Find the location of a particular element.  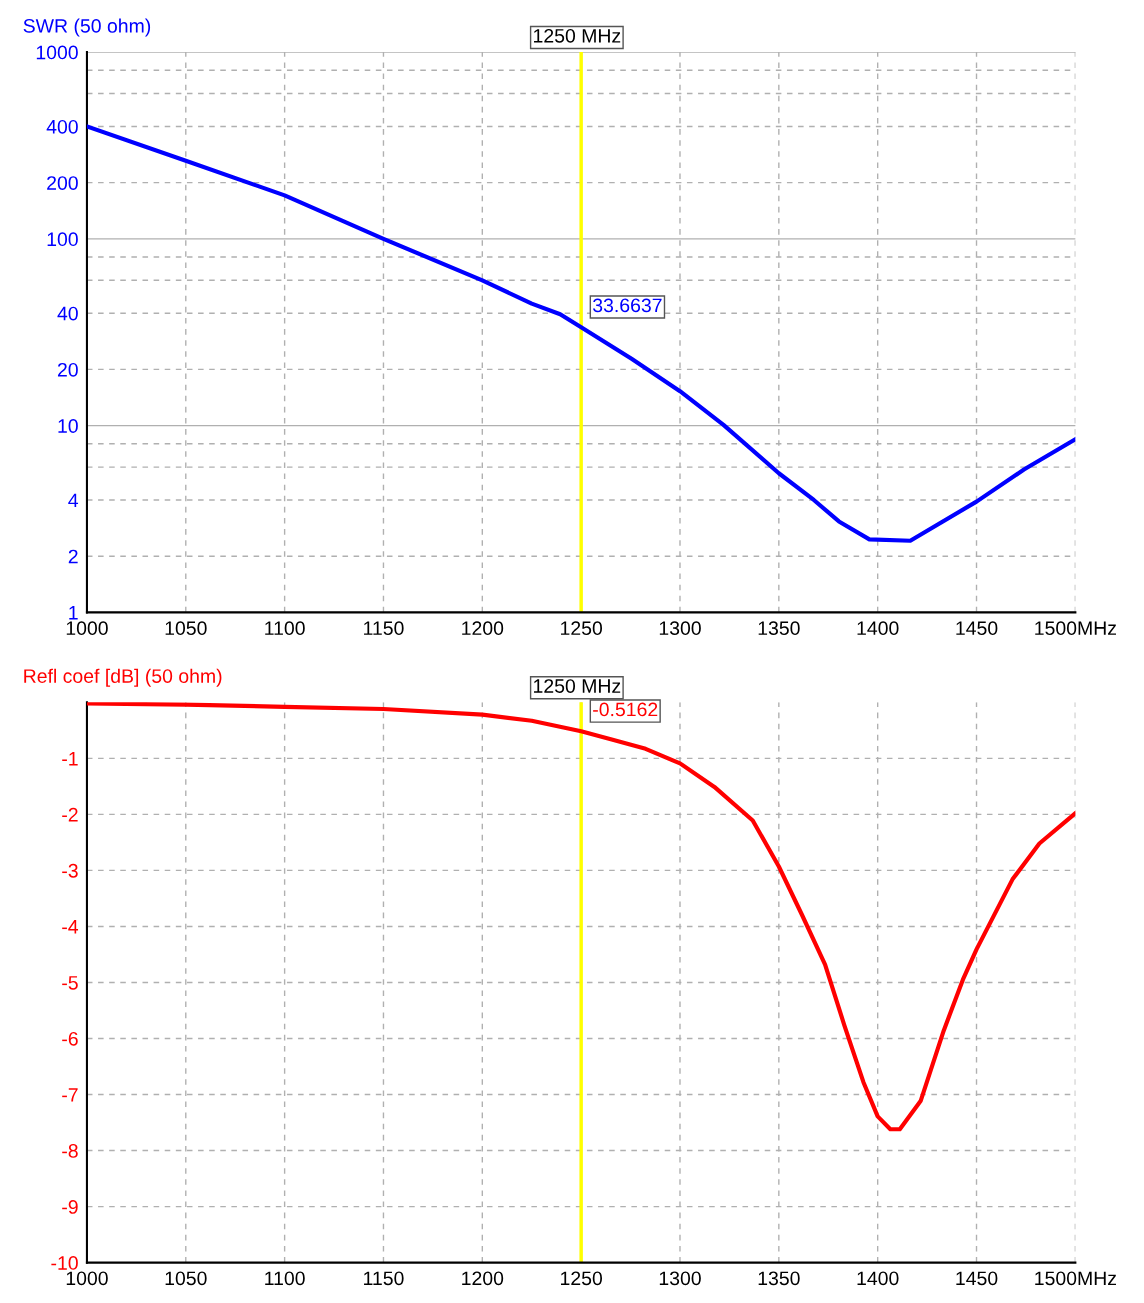

y-tick-label: -3 is located at coordinates (70, 870).